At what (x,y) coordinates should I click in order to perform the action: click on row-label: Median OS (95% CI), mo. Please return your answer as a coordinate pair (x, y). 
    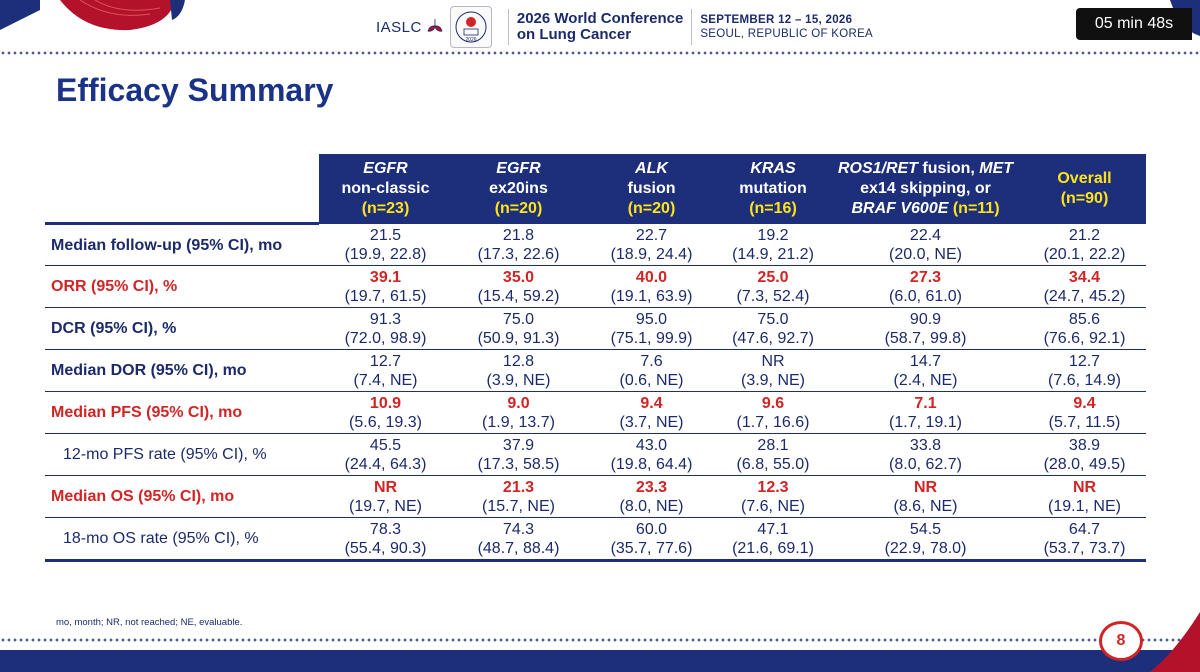
    Looking at the image, I should click on (182, 496).